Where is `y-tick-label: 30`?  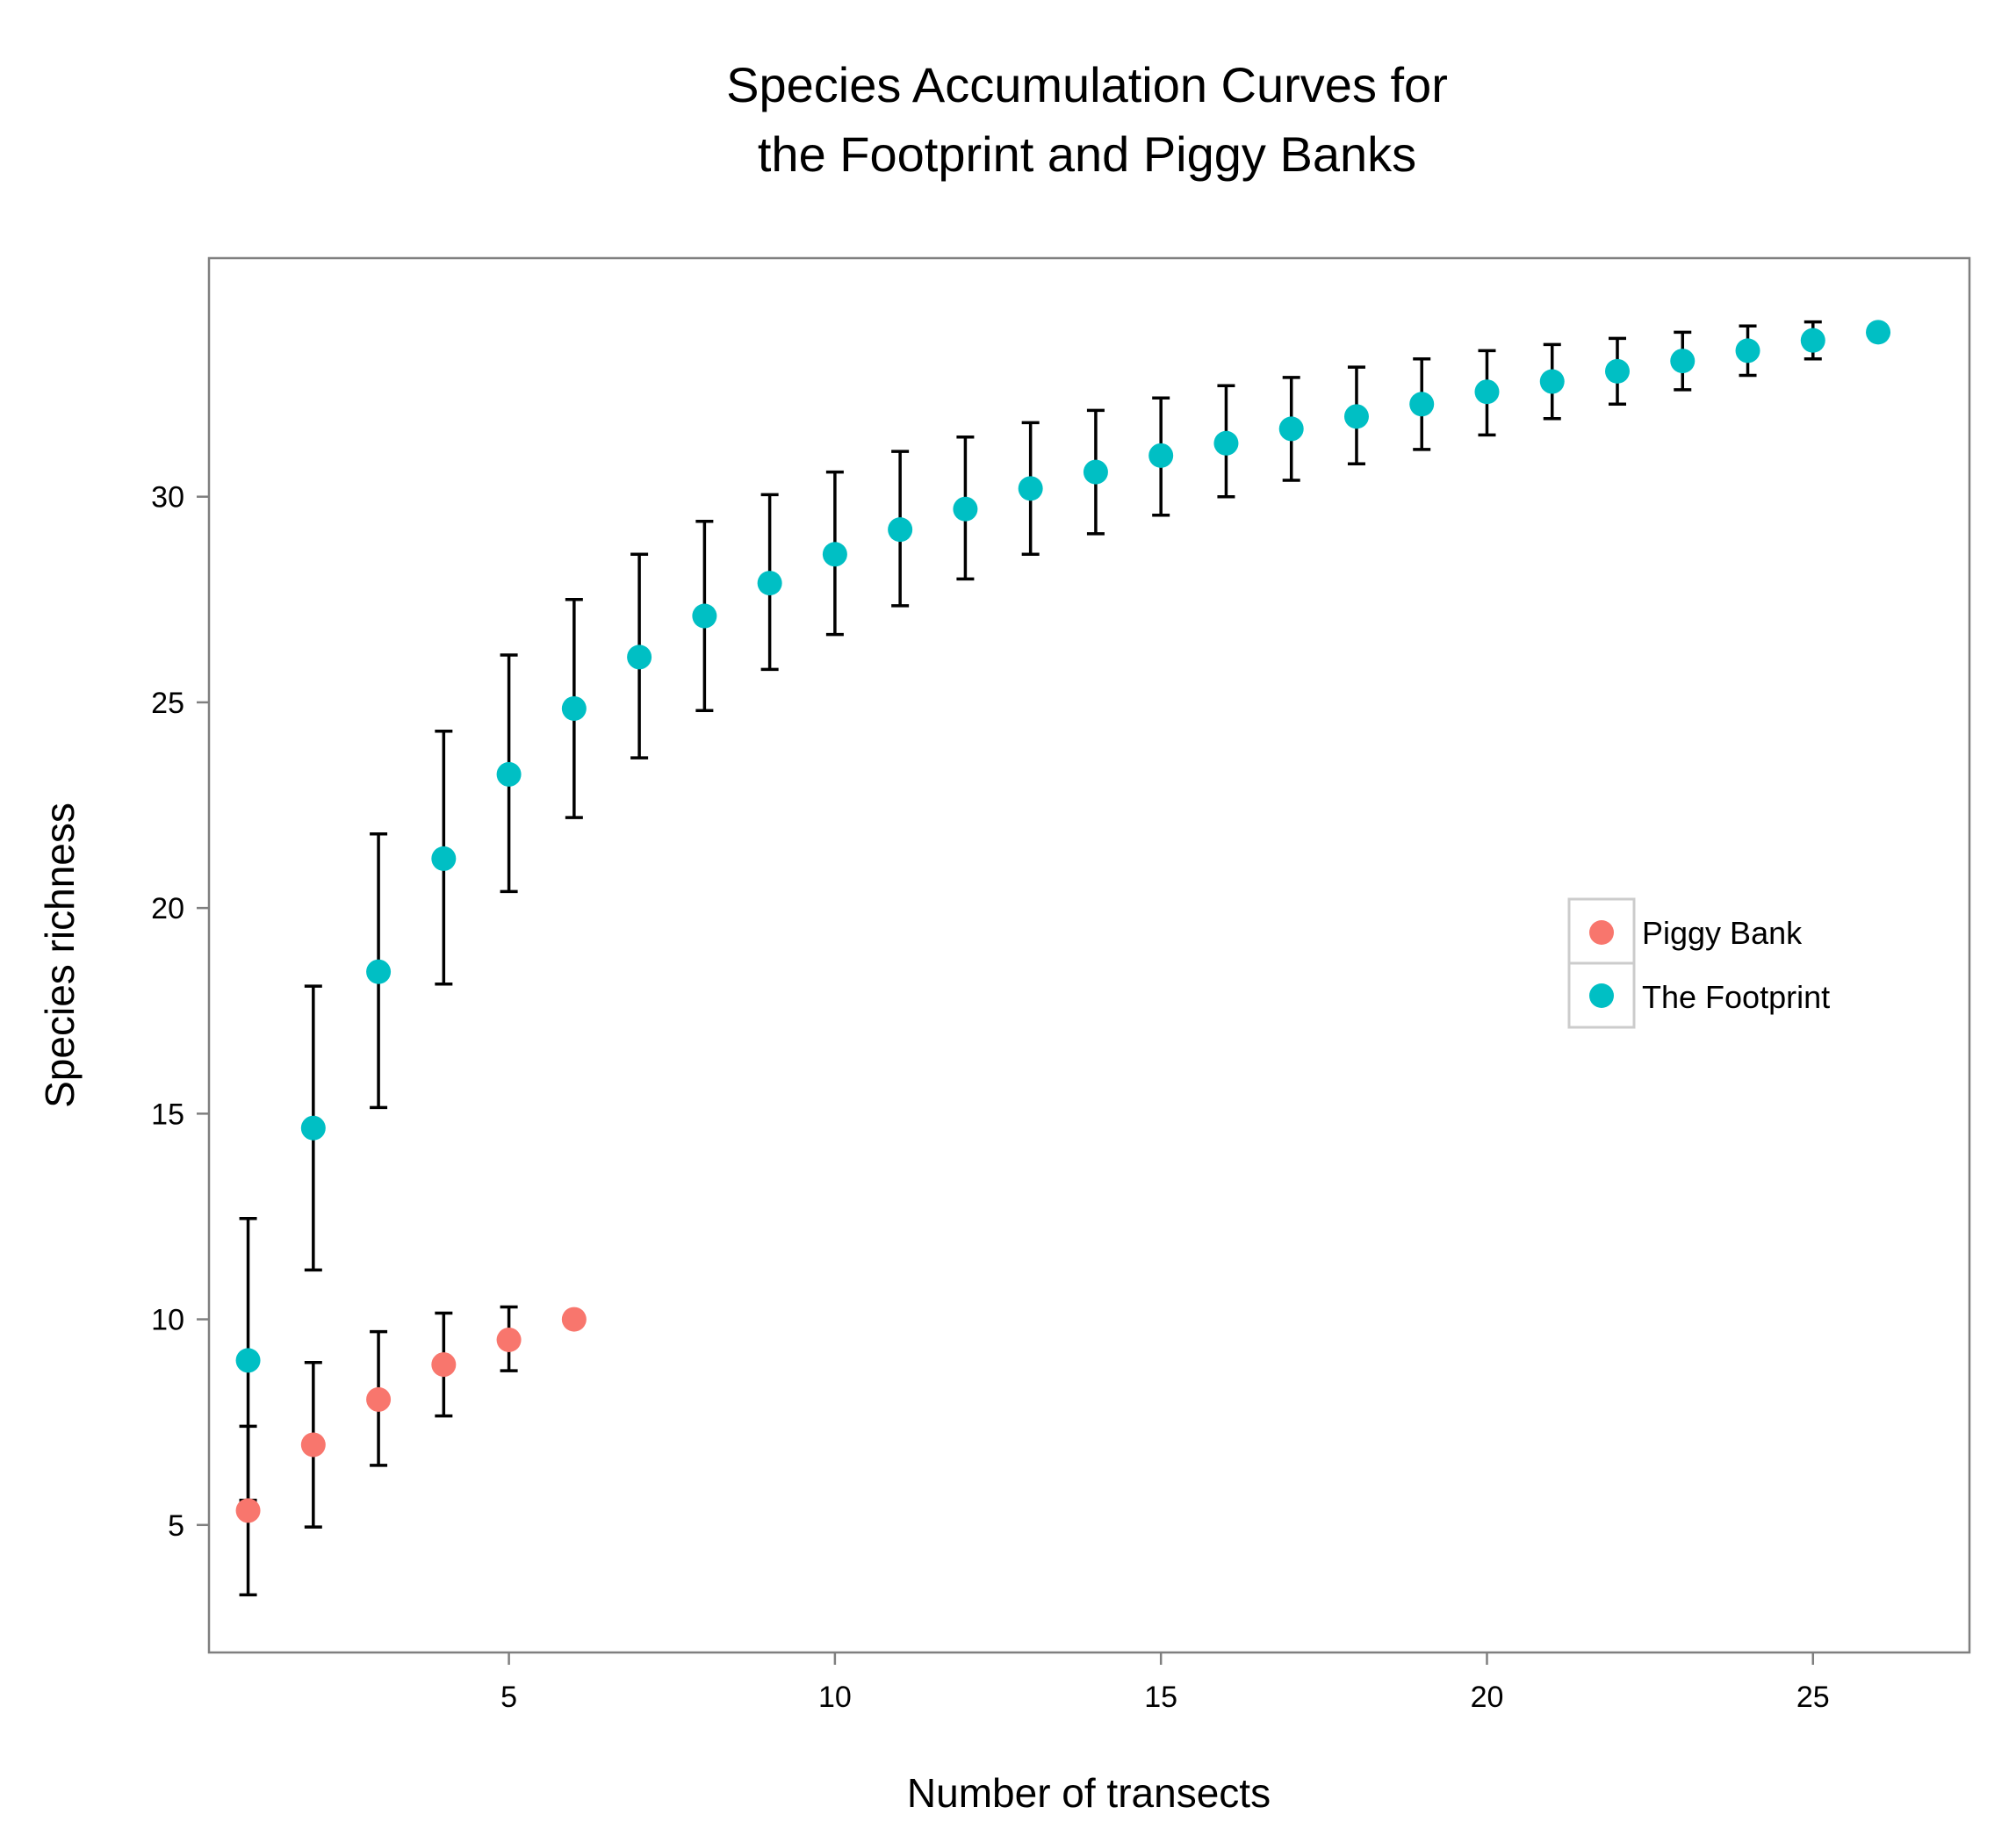 y-tick-label: 30 is located at coordinates (167, 498).